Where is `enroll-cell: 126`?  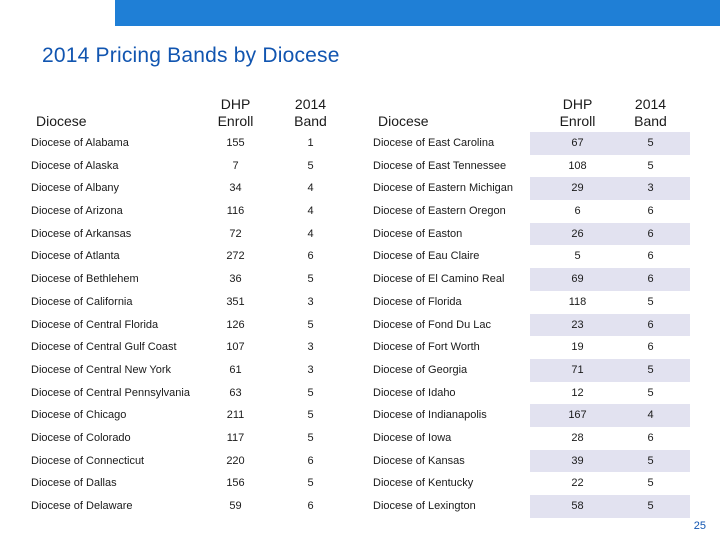 enroll-cell: 126 is located at coordinates (235, 324).